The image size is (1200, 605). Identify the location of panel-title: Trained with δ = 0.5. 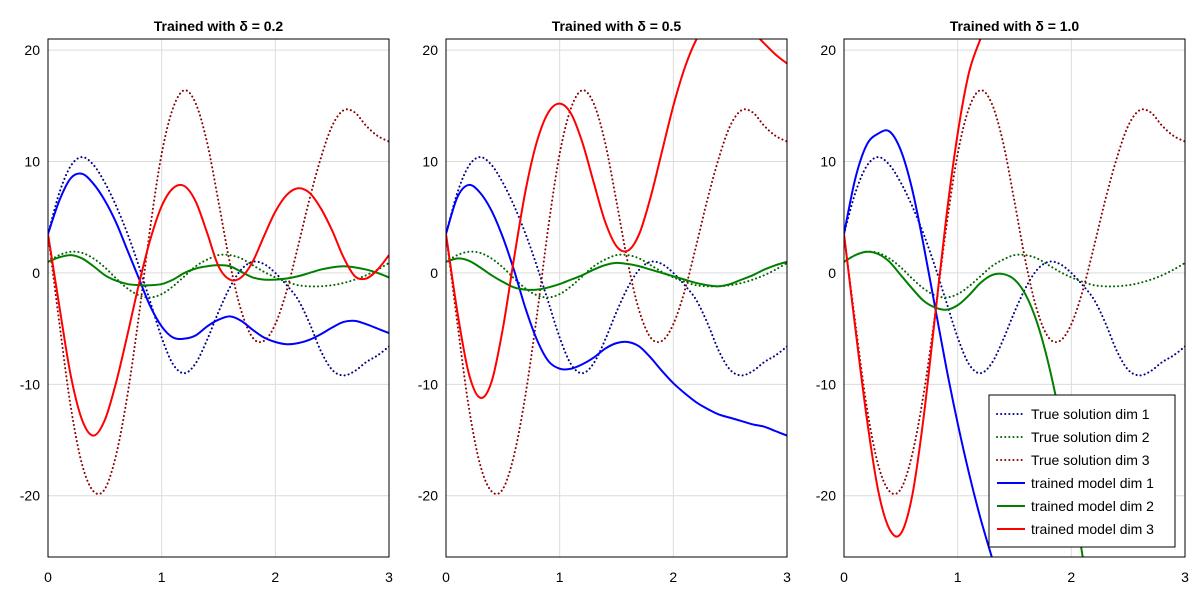
(617, 26).